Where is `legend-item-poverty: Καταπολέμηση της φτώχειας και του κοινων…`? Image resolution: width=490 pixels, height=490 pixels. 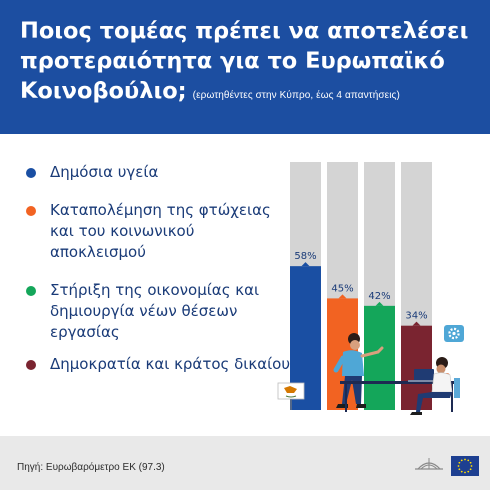 legend-item-poverty: Καταπολέμηση της φτώχειας και του κοινων… is located at coordinates (158, 231).